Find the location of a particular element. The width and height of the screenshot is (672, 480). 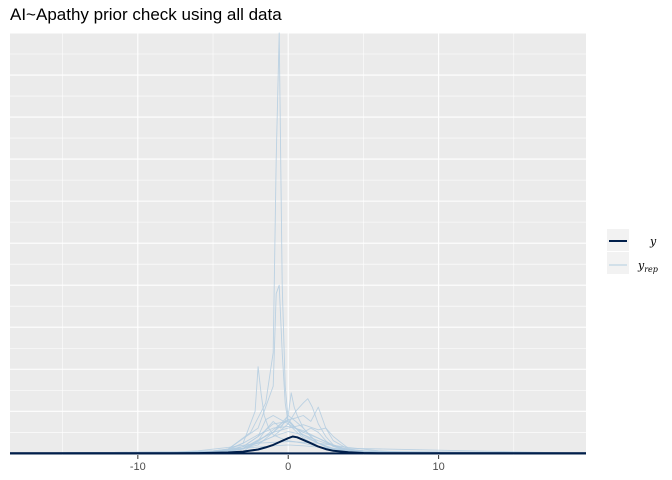

legend-key-bg is located at coordinates (618, 263).